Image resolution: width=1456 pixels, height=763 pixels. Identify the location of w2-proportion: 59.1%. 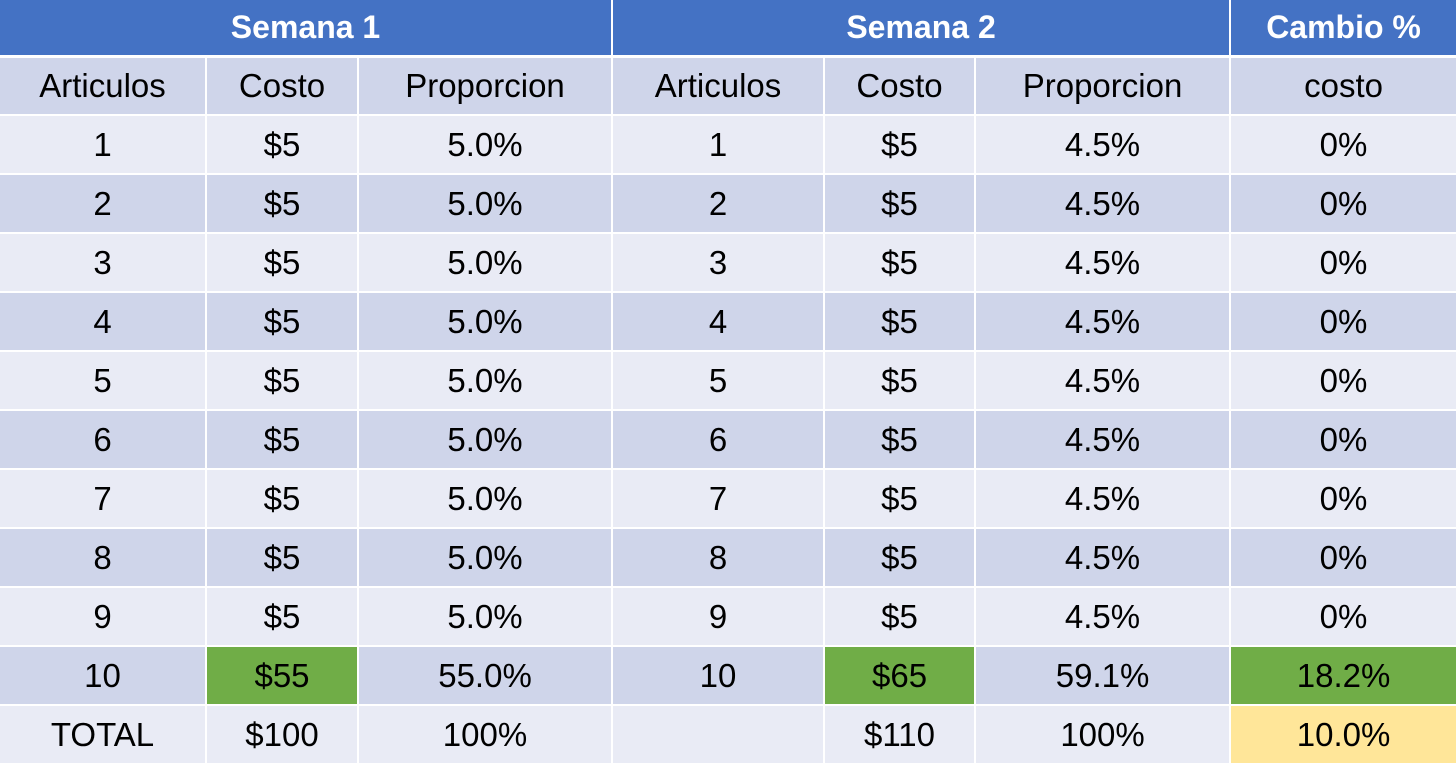
(1104, 676).